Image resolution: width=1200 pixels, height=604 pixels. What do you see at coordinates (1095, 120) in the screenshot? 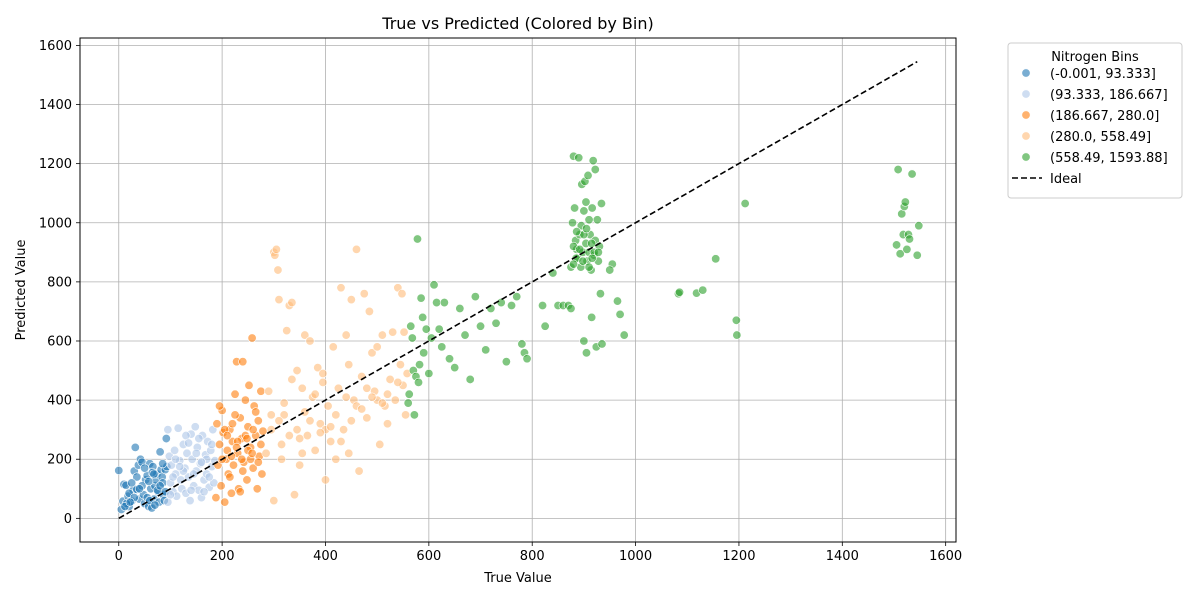
I see `legend-box` at bounding box center [1095, 120].